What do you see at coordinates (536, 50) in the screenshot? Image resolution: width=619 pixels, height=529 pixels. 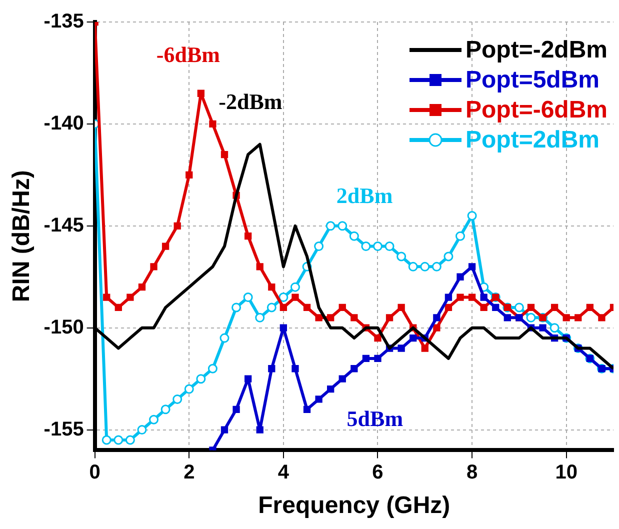 I see `legend-label: Popt=-2dBm` at bounding box center [536, 50].